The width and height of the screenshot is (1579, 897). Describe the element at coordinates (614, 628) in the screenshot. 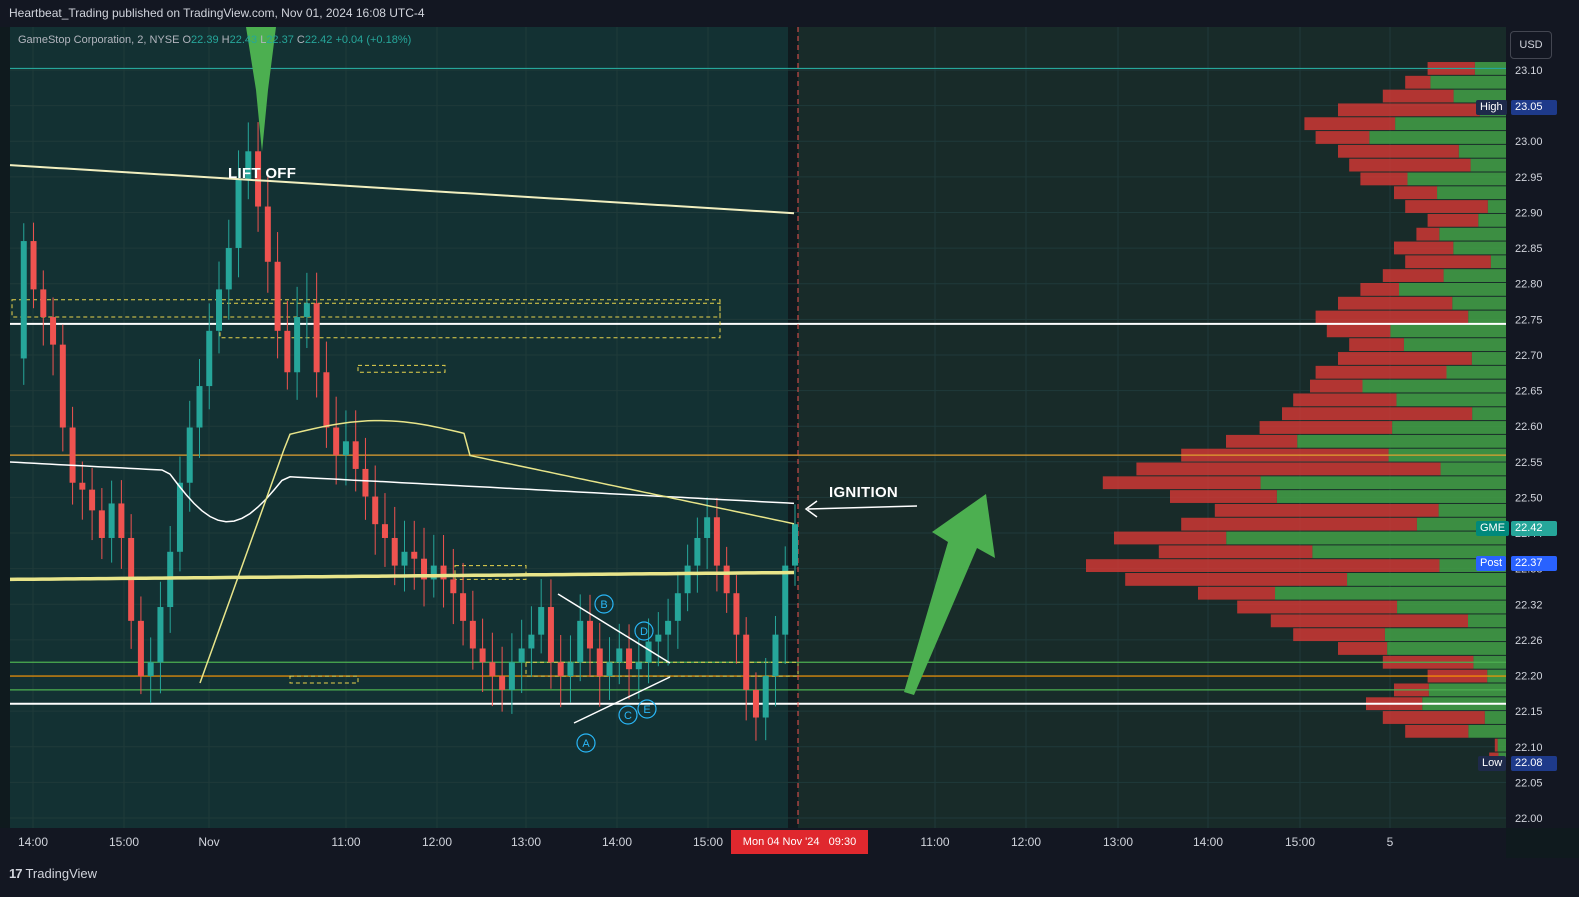

I see `triangle-upper-line` at that location.